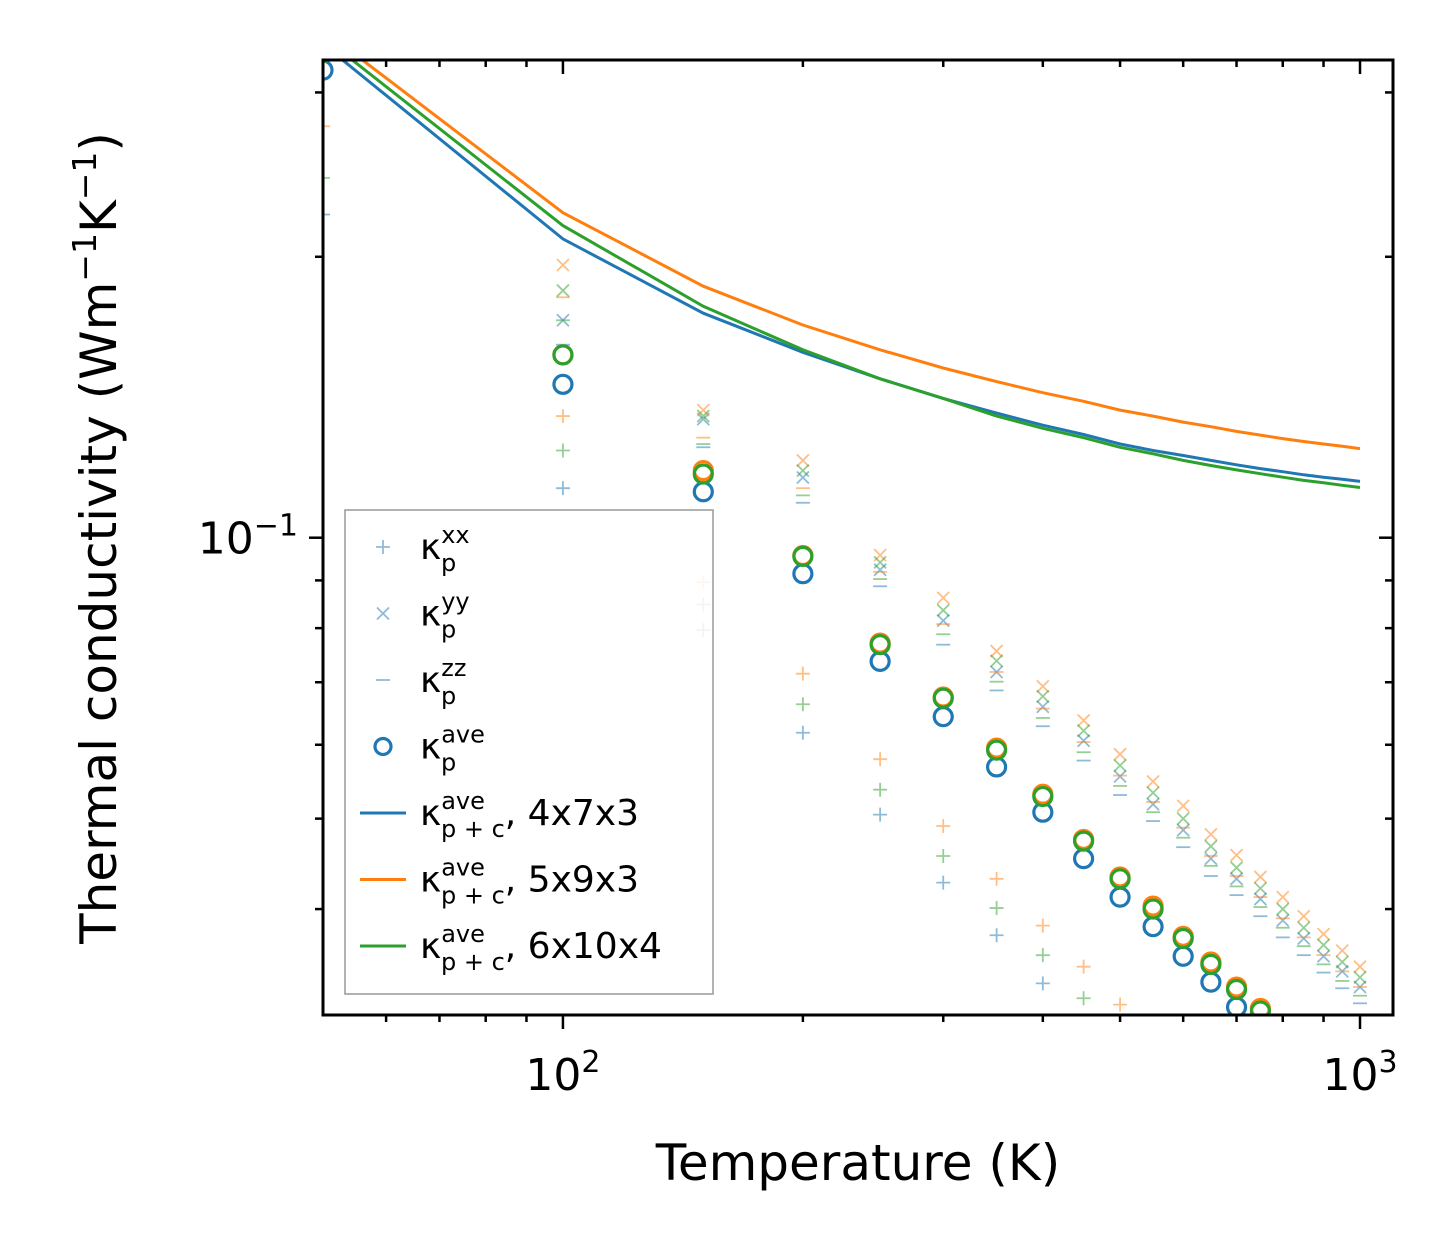 This screenshot has height=1254, width=1454. What do you see at coordinates (383, 613) in the screenshot?
I see `legend-marker-x` at bounding box center [383, 613].